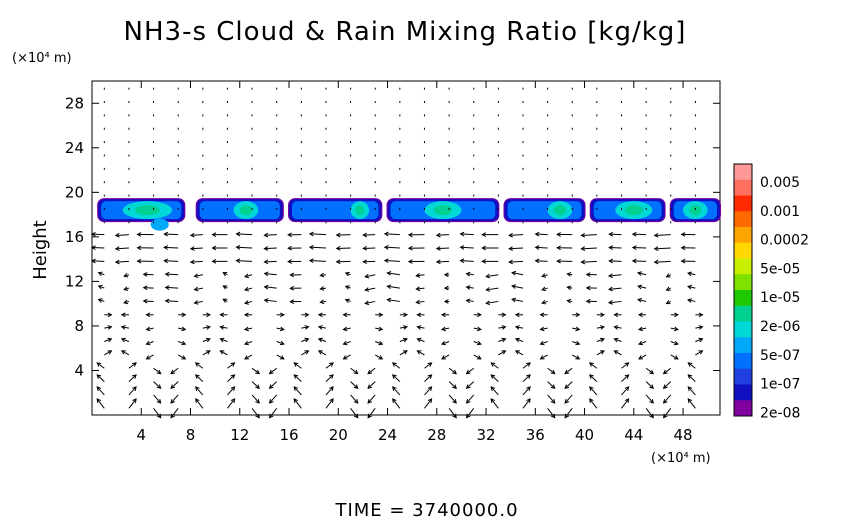 This screenshot has width=854, height=519. Describe the element at coordinates (780, 385) in the screenshot. I see `colorbar-label: 1e-07` at that location.